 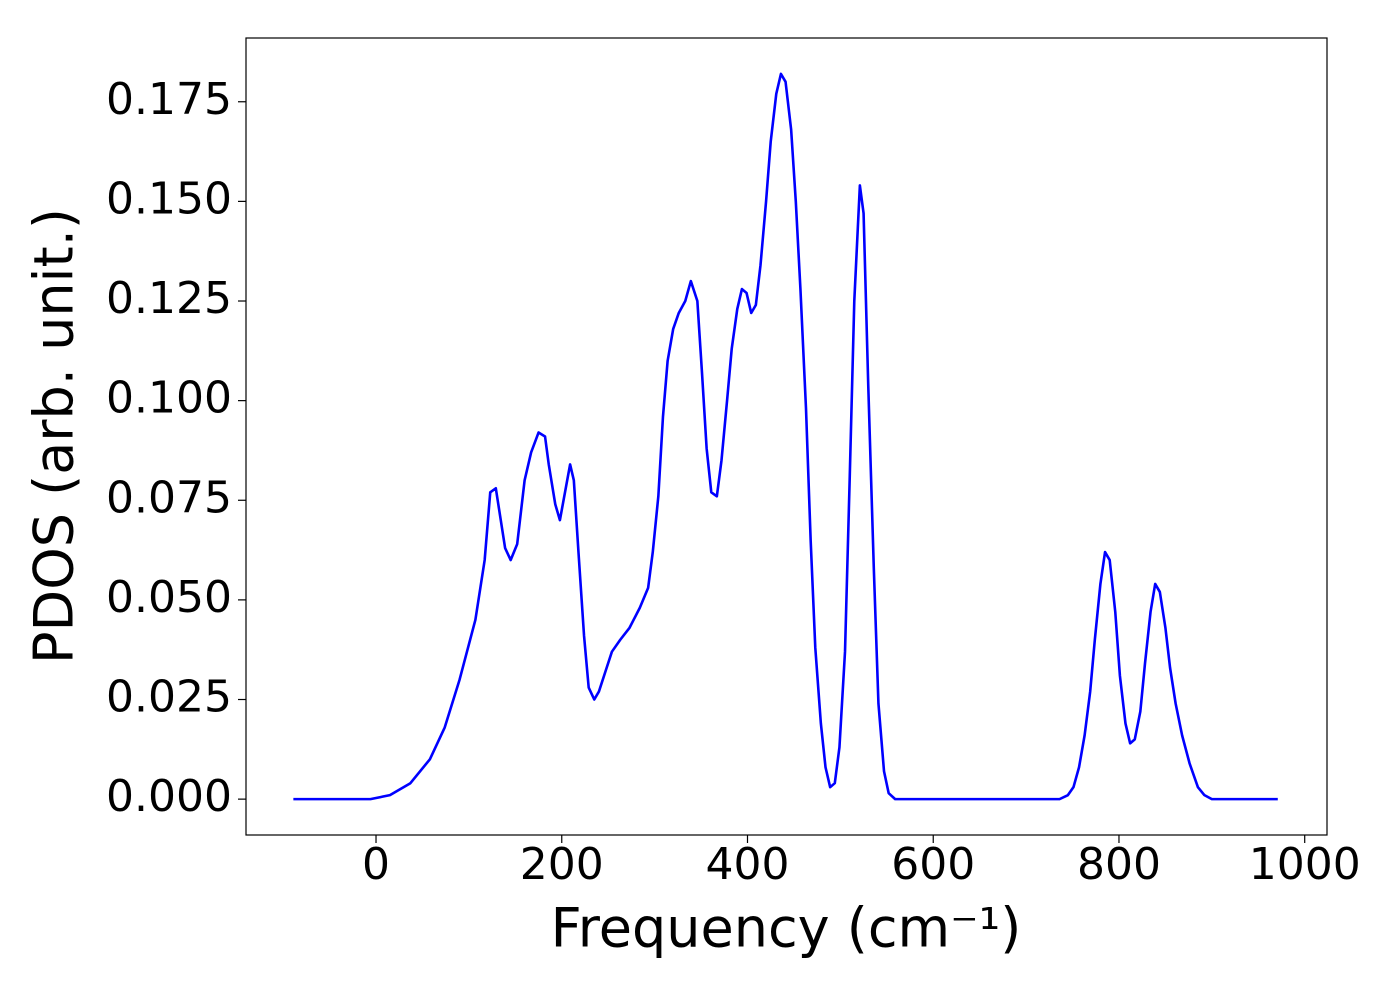 I want to click on x-tick-label: 0, so click(x=376, y=864).